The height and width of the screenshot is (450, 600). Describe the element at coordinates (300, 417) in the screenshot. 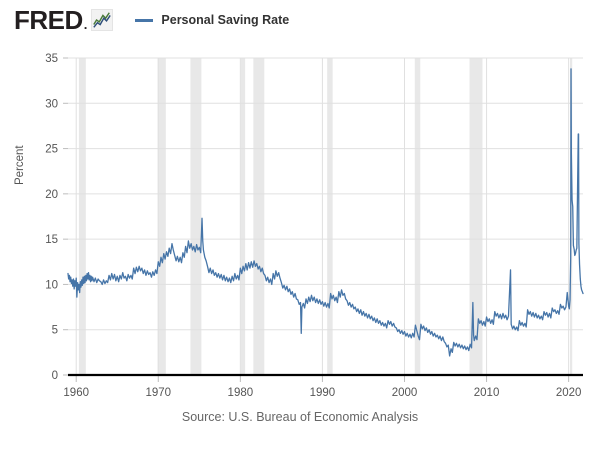

I see `source-note: Source: U.S. Bureau of Economic Analysis` at that location.